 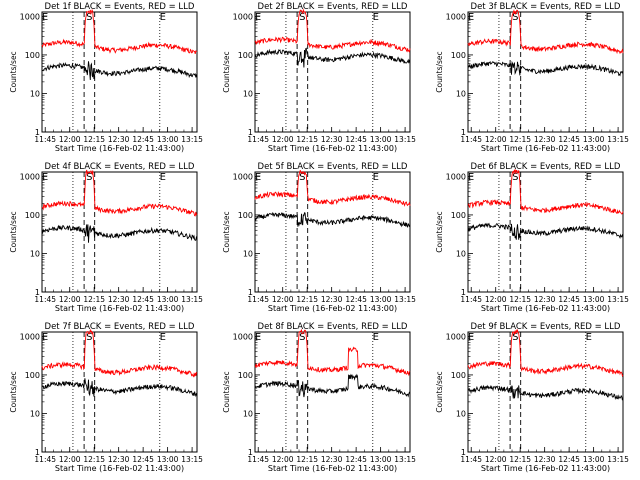 What do you see at coordinates (120, 7) in the screenshot?
I see `panel-title: Det 1f BLACK = Events, RED = LLD` at bounding box center [120, 7].